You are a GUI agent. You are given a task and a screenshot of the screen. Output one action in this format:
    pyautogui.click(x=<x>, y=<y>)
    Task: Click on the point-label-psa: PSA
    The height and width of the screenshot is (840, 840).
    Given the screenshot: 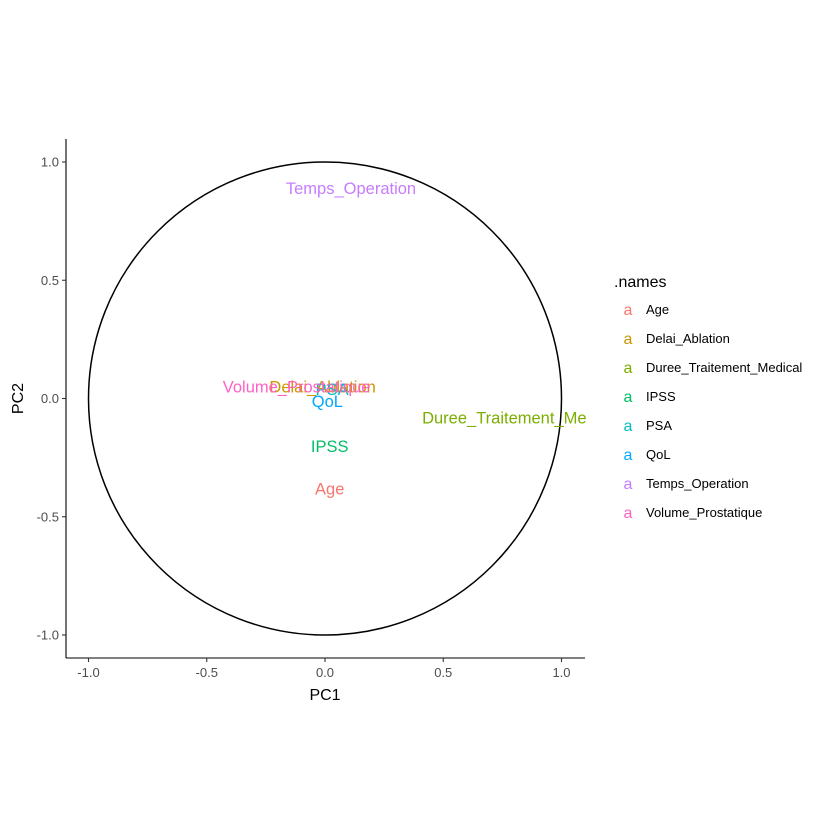 What is the action you would take?
    pyautogui.click(x=332, y=390)
    